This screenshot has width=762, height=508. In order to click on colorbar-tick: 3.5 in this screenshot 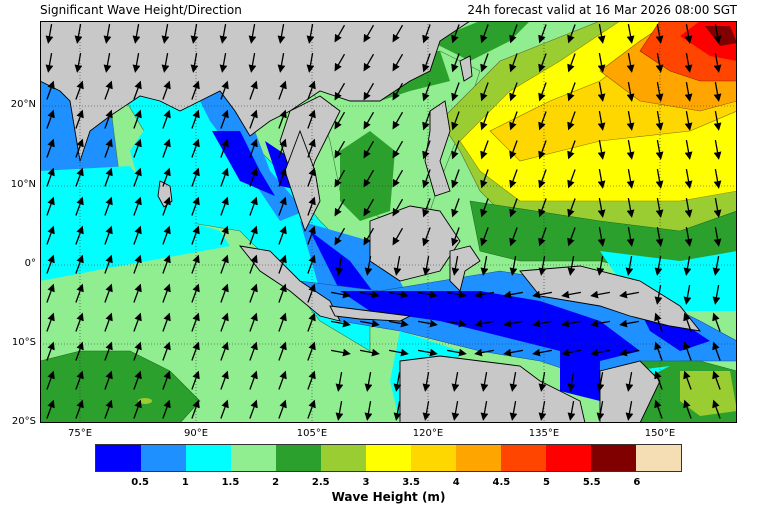, I will do `click(411, 482)`.